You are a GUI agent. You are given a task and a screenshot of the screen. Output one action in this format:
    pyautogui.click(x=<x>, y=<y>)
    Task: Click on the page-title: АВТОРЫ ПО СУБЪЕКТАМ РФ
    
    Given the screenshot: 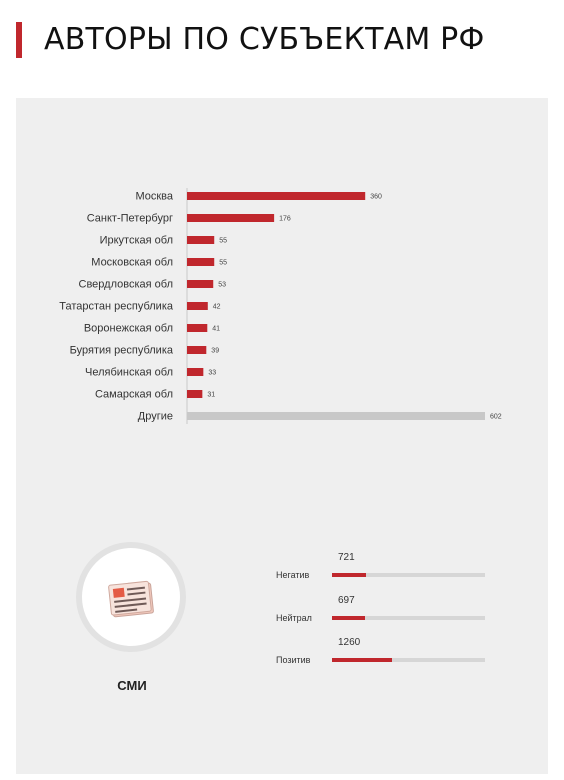 What is the action you would take?
    pyautogui.click(x=264, y=39)
    